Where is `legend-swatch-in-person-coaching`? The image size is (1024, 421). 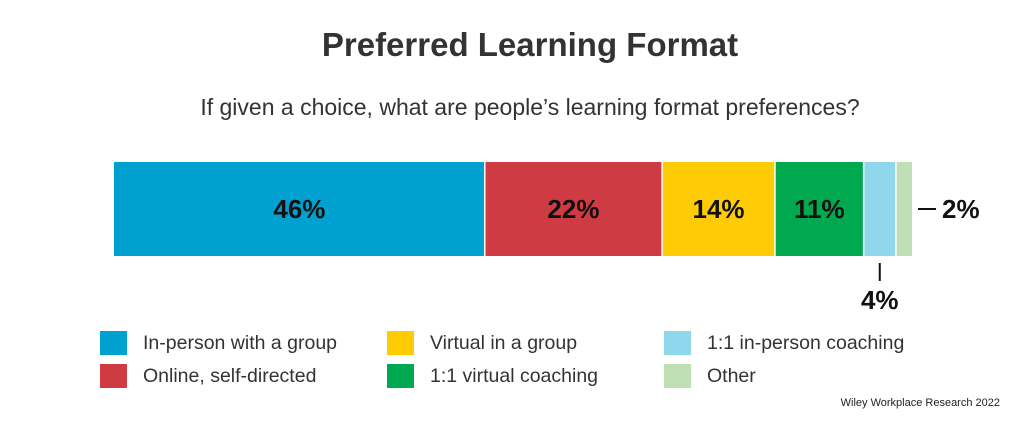
legend-swatch-in-person-coaching is located at coordinates (677, 343).